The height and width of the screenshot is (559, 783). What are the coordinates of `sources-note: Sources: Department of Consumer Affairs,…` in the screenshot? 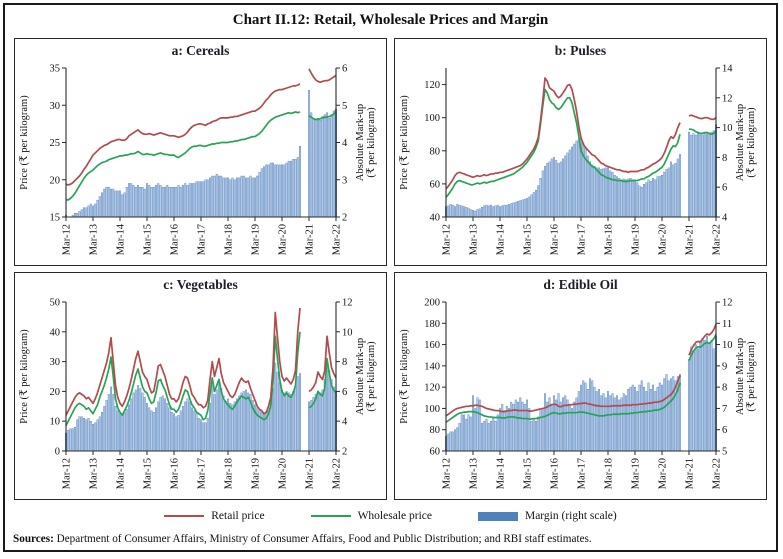 It's located at (390, 539).